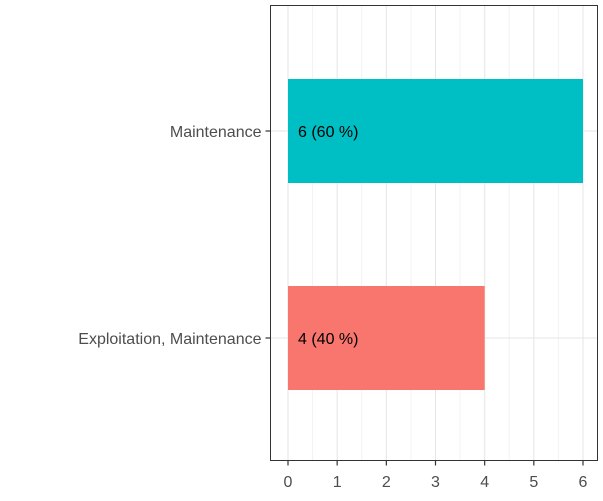 Image resolution: width=603 pixels, height=501 pixels. I want to click on x-tick-label: 6, so click(583, 482).